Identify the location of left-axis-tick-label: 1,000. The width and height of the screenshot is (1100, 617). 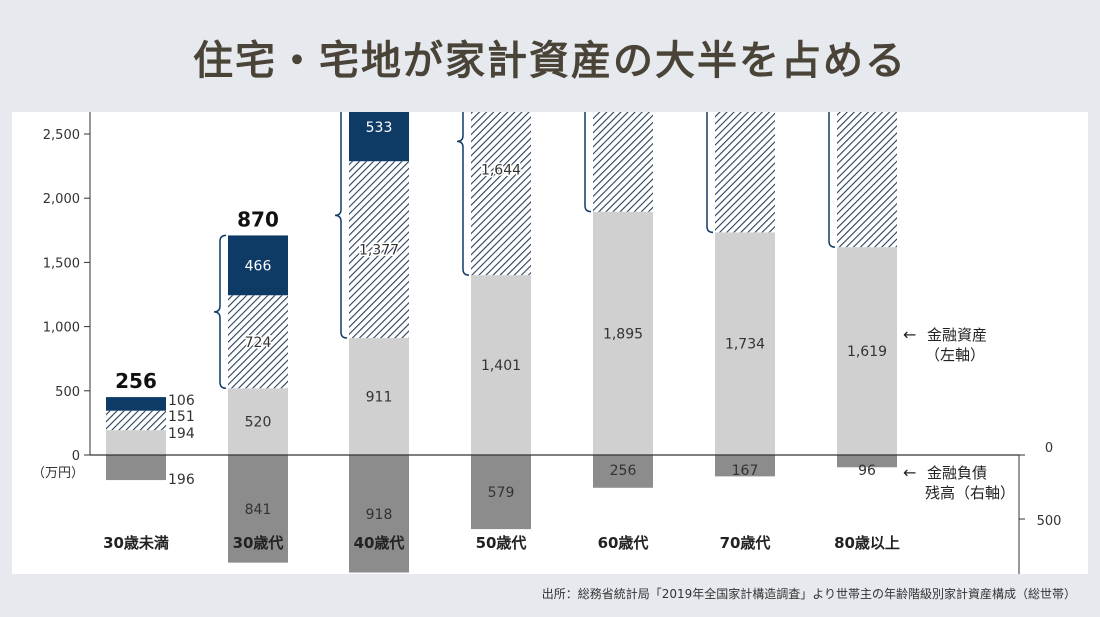
(61, 328).